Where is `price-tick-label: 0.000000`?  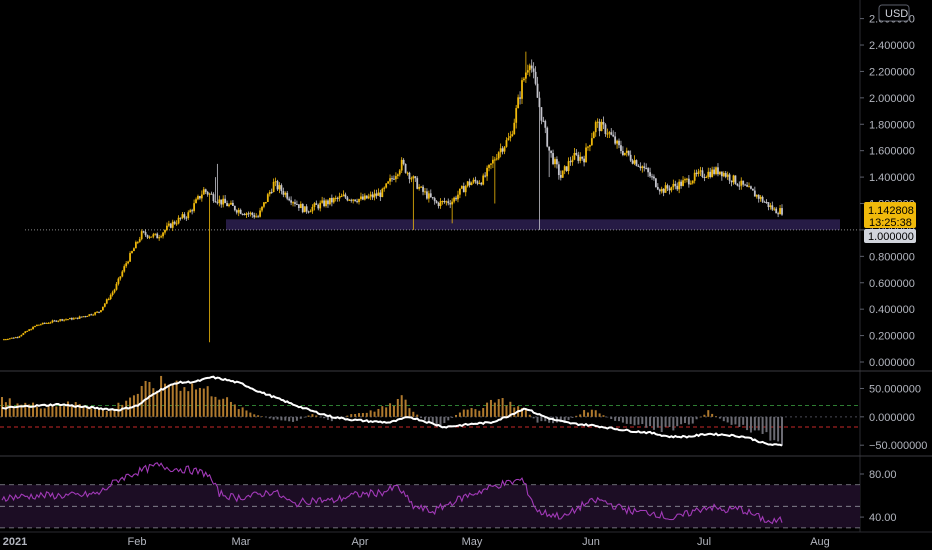
price-tick-label: 0.000000 is located at coordinates (892, 363).